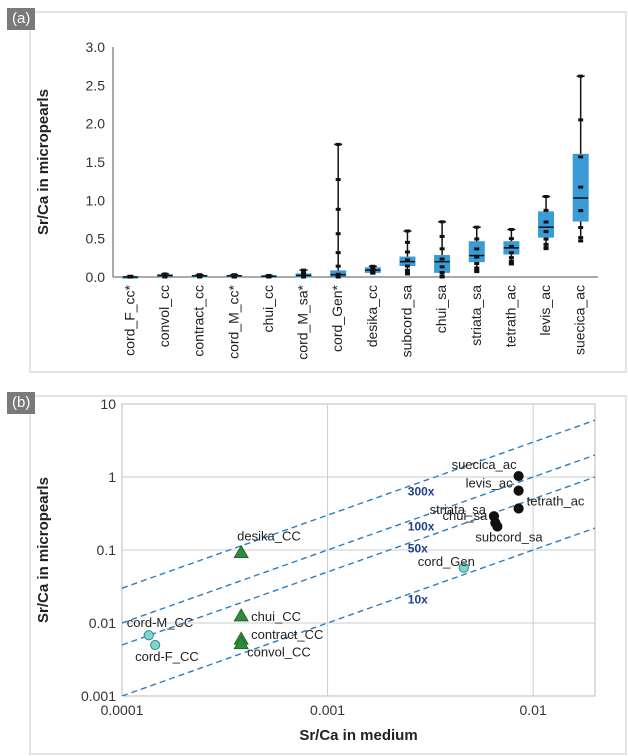 Image resolution: width=628 pixels, height=756 pixels. I want to click on y-tick-label: 0.001, so click(98, 696).